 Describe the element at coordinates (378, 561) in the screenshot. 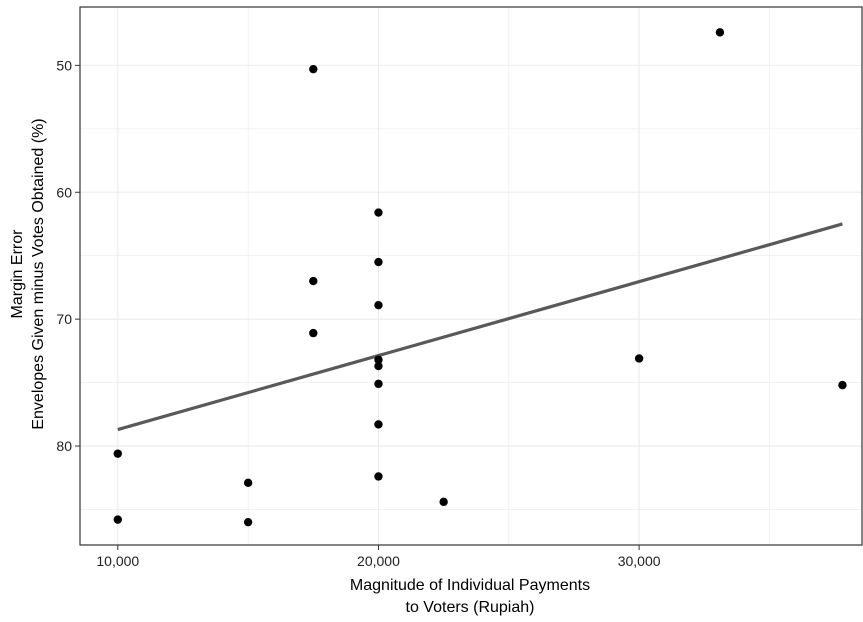

I see `x-tick-label: 20,000` at that location.